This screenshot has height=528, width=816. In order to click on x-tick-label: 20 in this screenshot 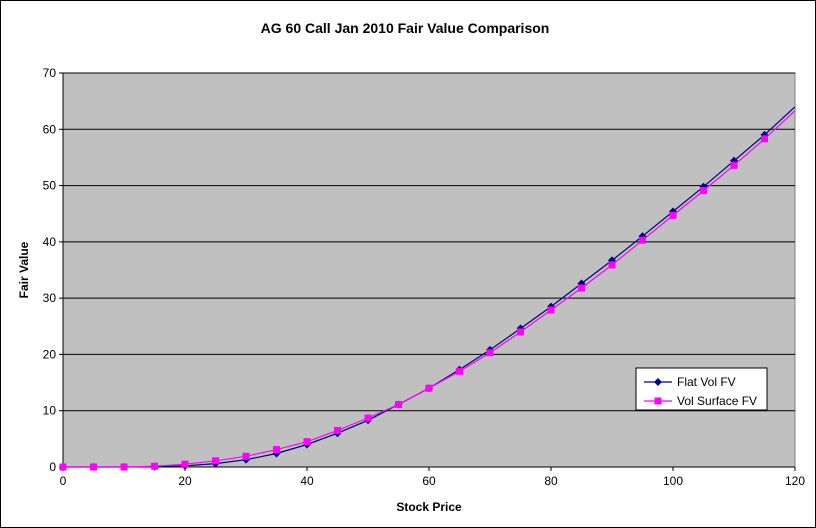, I will do `click(185, 481)`.